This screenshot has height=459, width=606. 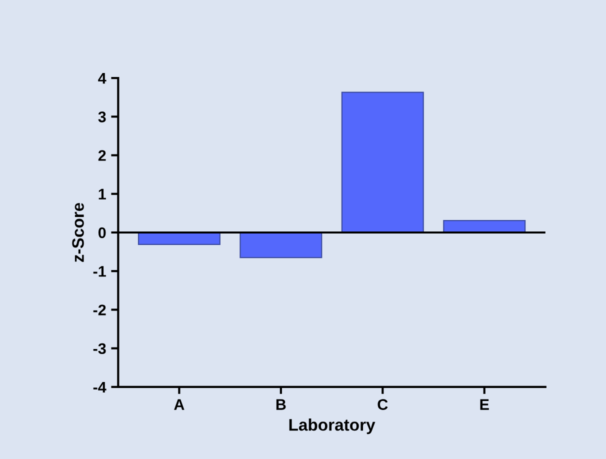 What do you see at coordinates (102, 194) in the screenshot?
I see `y-tick-label: 1` at bounding box center [102, 194].